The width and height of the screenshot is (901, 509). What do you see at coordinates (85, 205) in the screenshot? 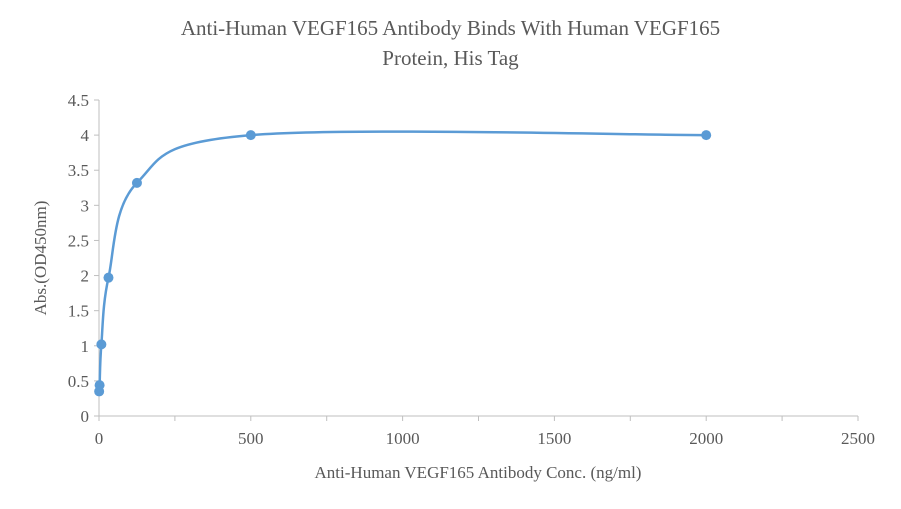
I see `y-tick-label: 3` at bounding box center [85, 205].